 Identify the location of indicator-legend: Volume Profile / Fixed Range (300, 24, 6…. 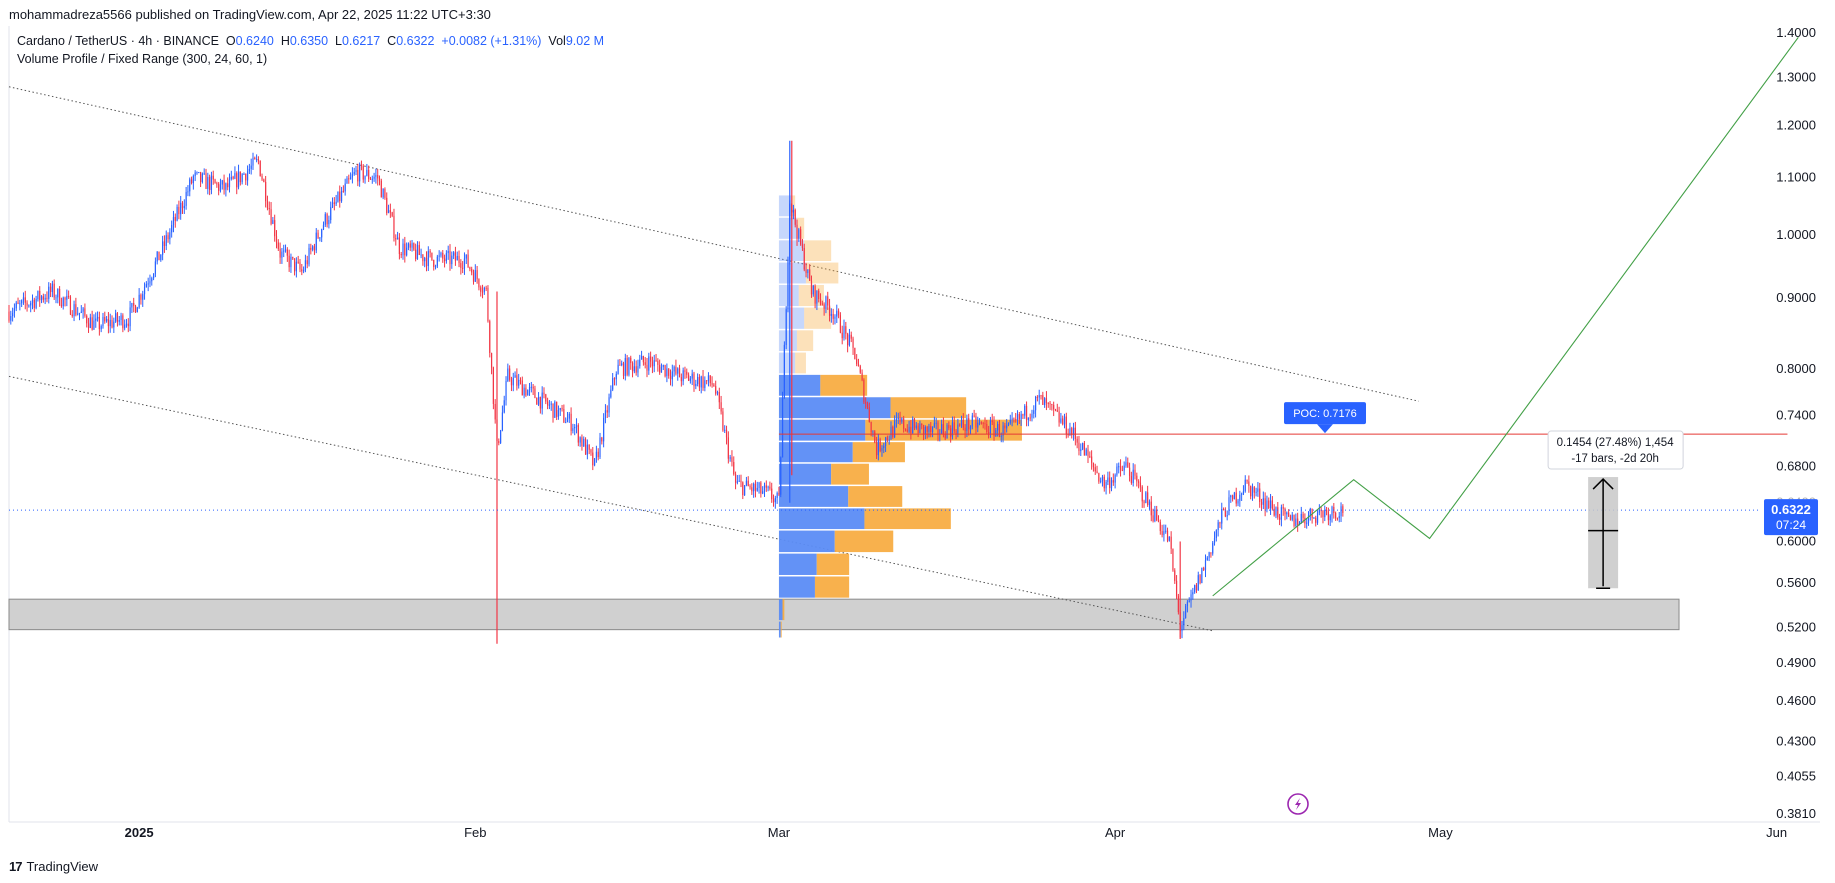
(142, 59).